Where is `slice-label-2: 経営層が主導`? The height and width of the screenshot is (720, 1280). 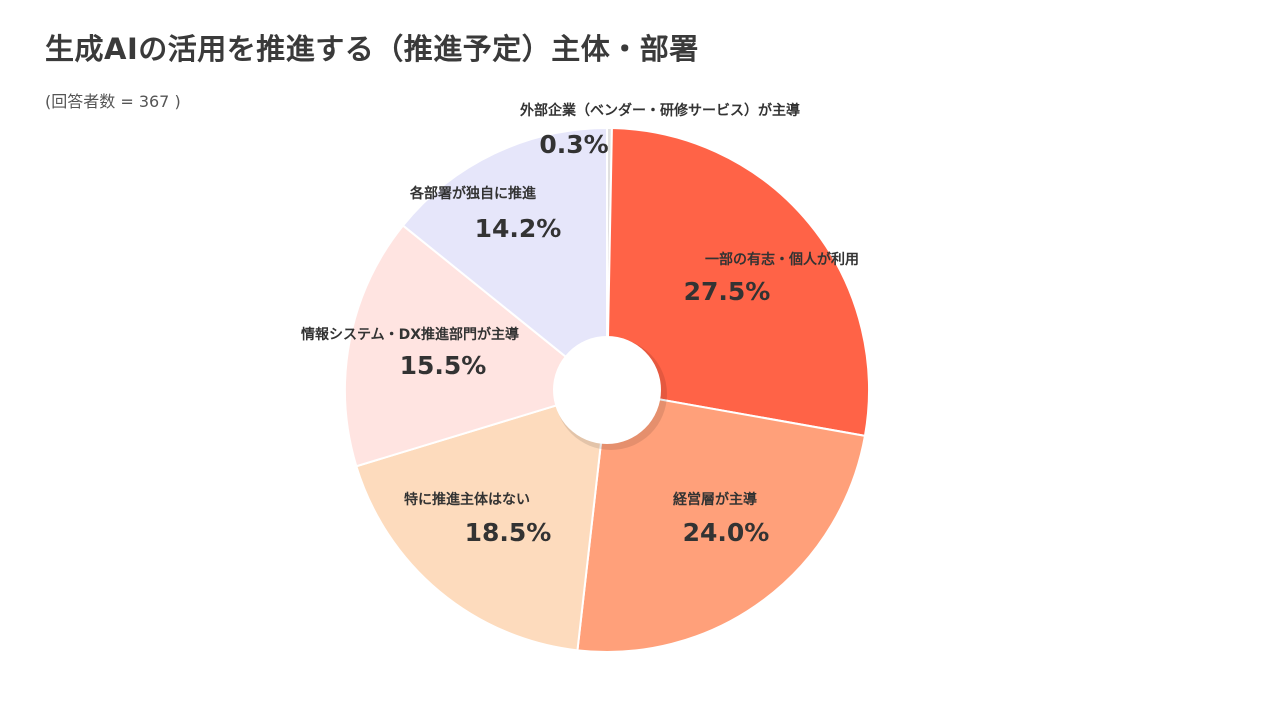 slice-label-2: 経営層が主導 is located at coordinates (715, 499).